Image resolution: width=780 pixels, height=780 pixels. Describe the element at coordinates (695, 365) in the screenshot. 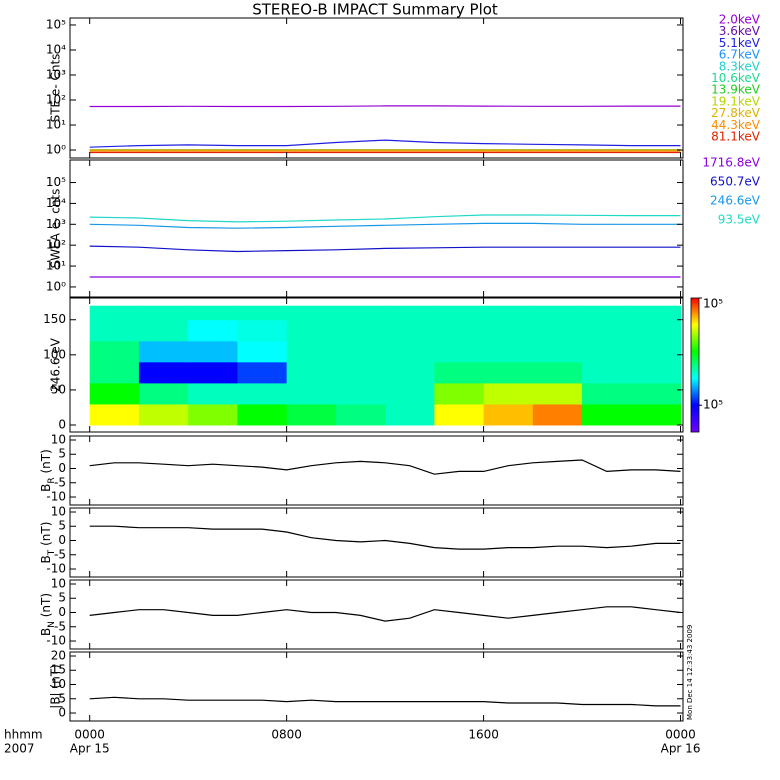

I see `colorbar` at that location.